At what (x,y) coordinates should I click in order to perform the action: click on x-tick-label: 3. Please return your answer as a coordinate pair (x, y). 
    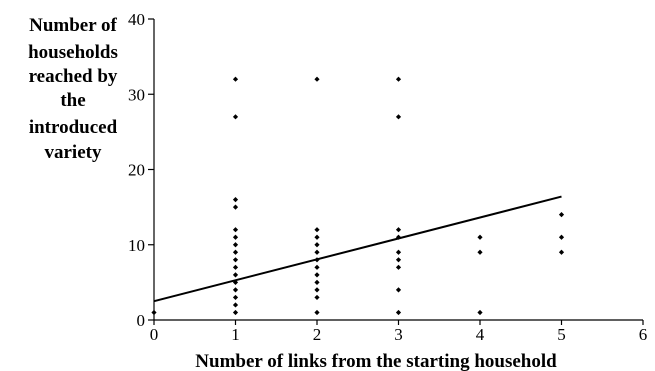
    Looking at the image, I should click on (398, 334).